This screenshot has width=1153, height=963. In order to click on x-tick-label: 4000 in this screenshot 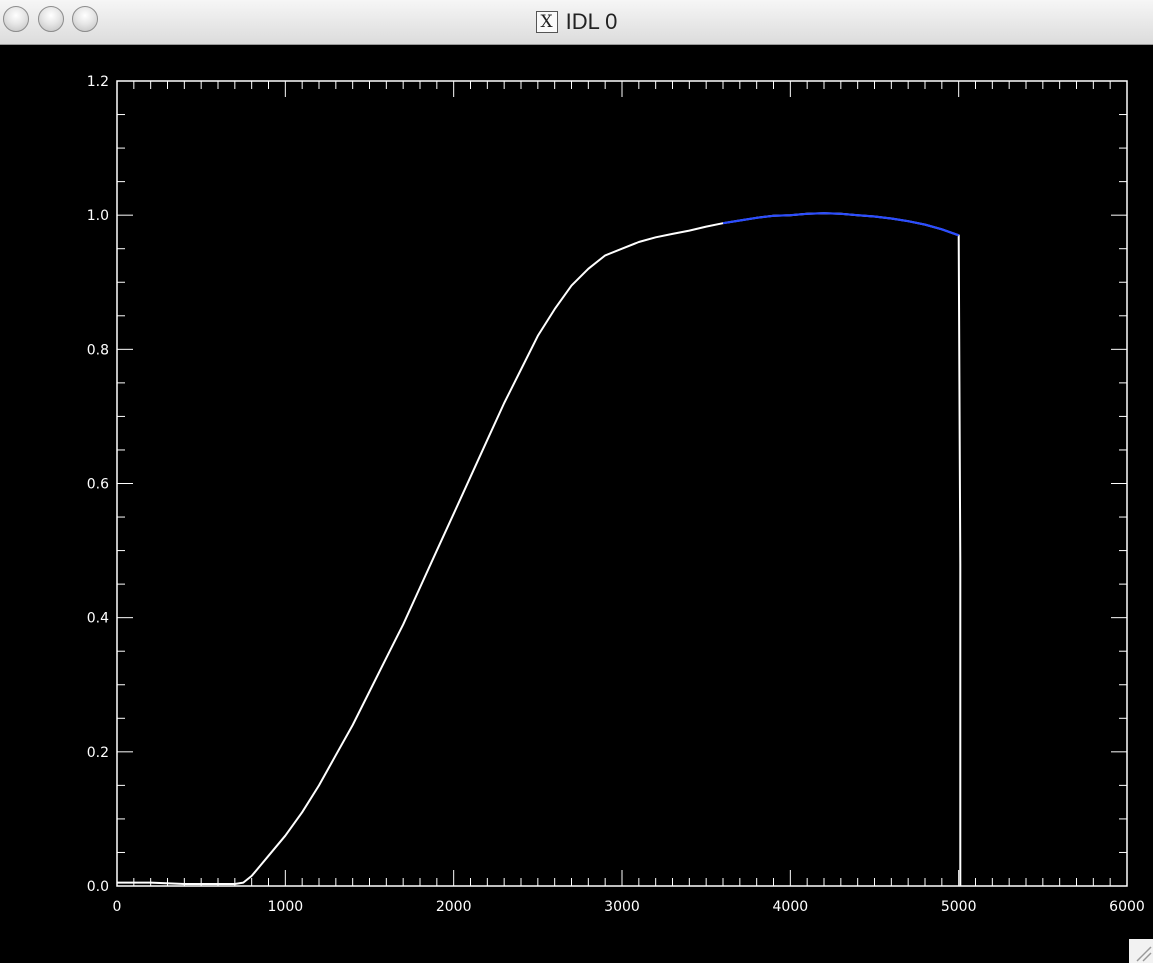, I will do `click(791, 907)`.